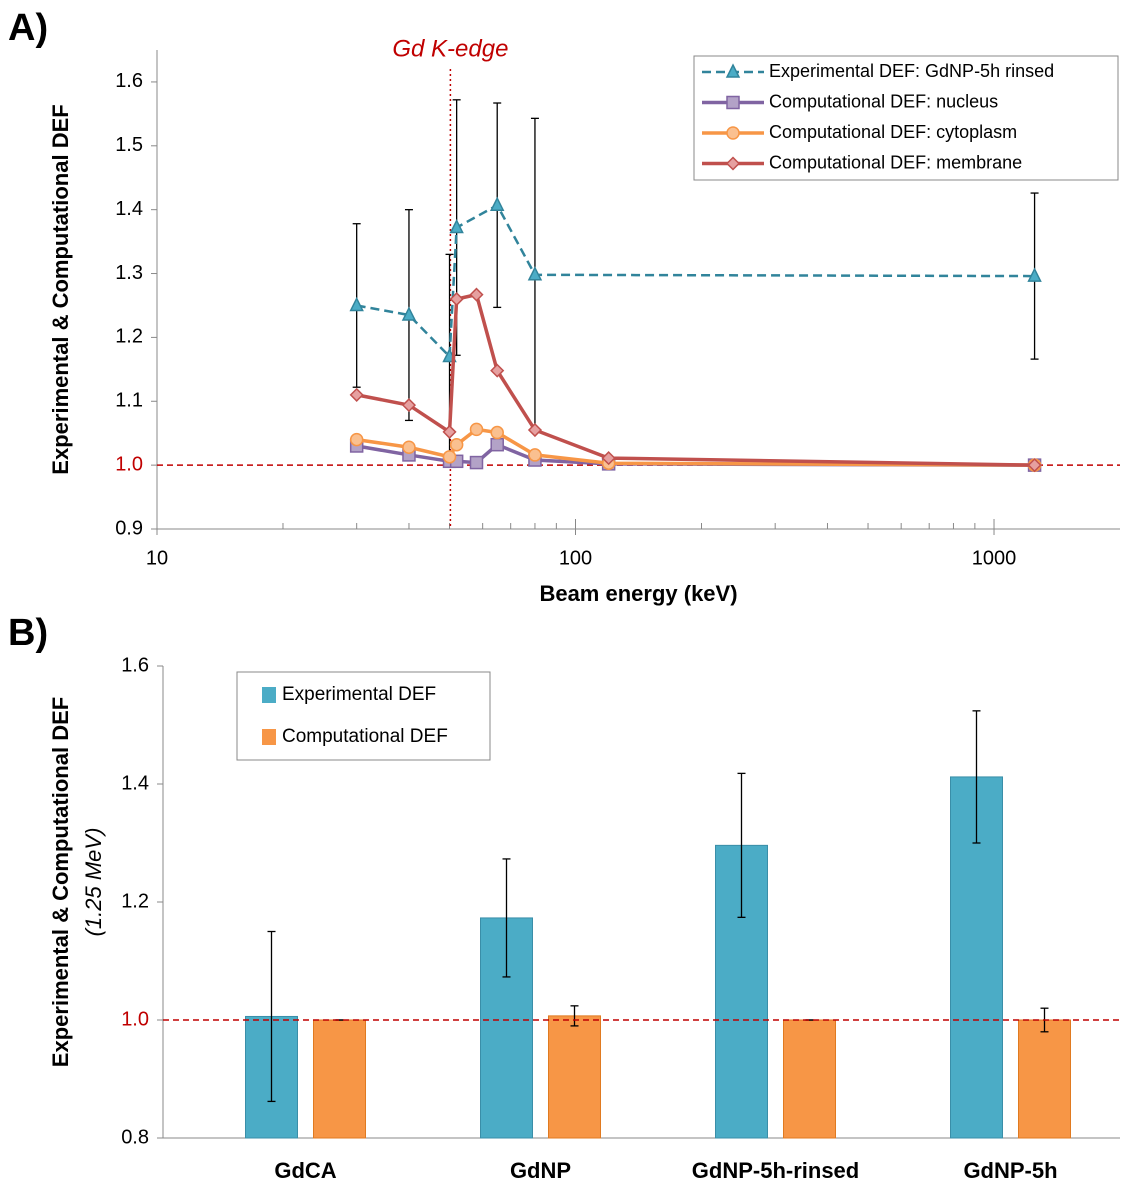 The image size is (1121, 1190). I want to click on legend-label: Computational DEF: cytoplasm, so click(893, 132).